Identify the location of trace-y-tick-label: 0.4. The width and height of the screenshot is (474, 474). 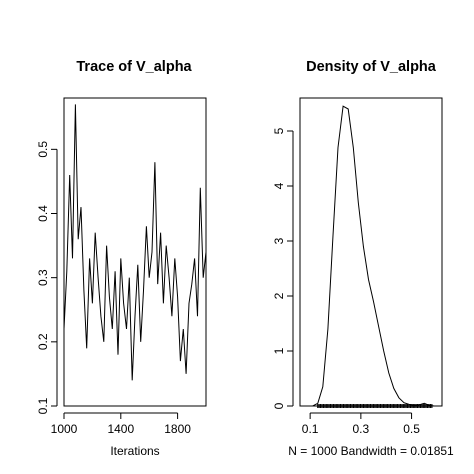
(43, 213).